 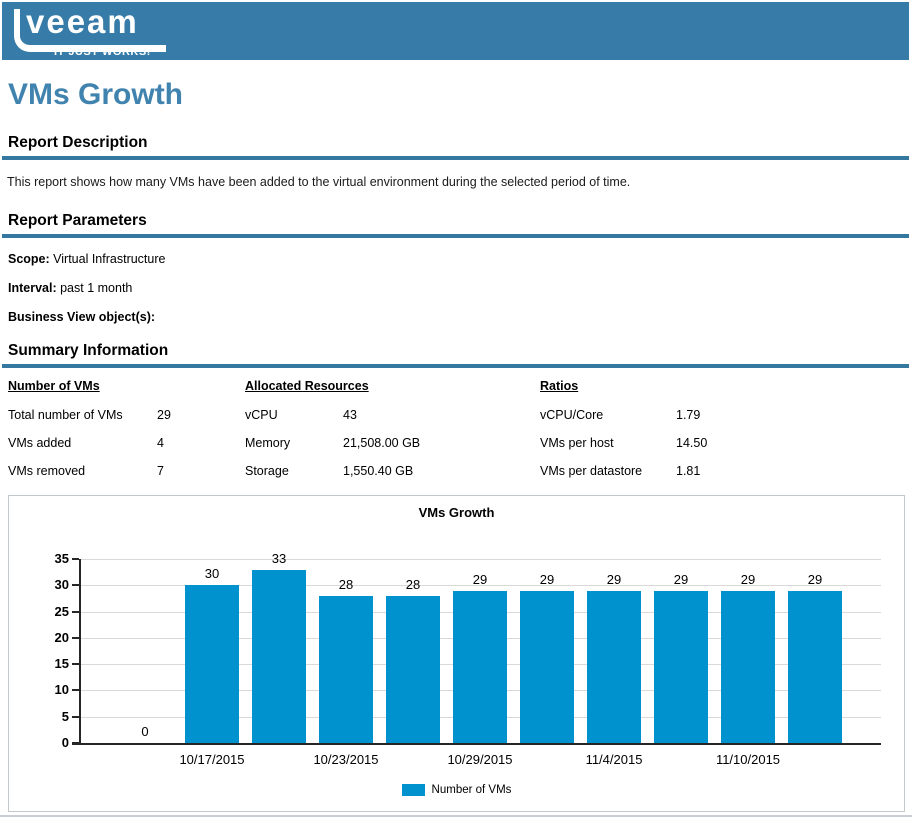 I want to click on summary-row-label: VMs added, so click(x=40, y=443).